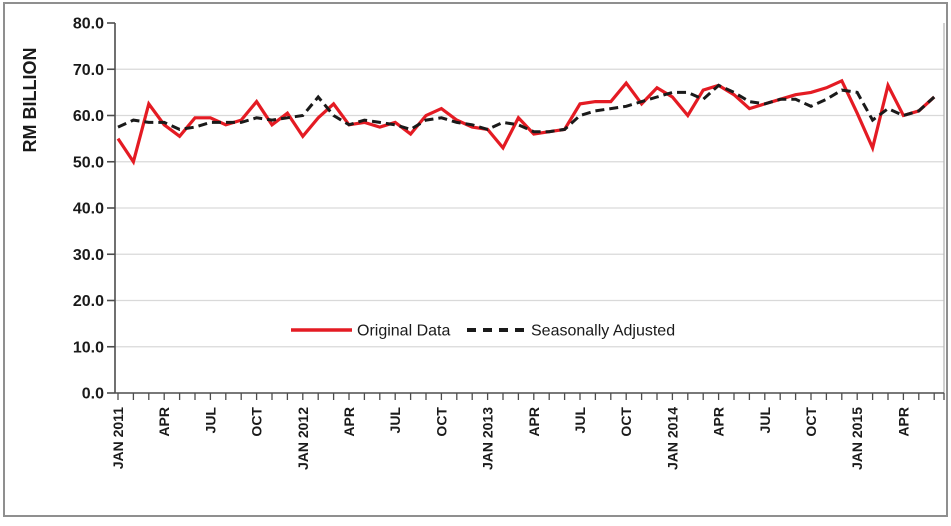 Image resolution: width=951 pixels, height=526 pixels. What do you see at coordinates (88, 301) in the screenshot?
I see `y-tick-label: 20.0` at bounding box center [88, 301].